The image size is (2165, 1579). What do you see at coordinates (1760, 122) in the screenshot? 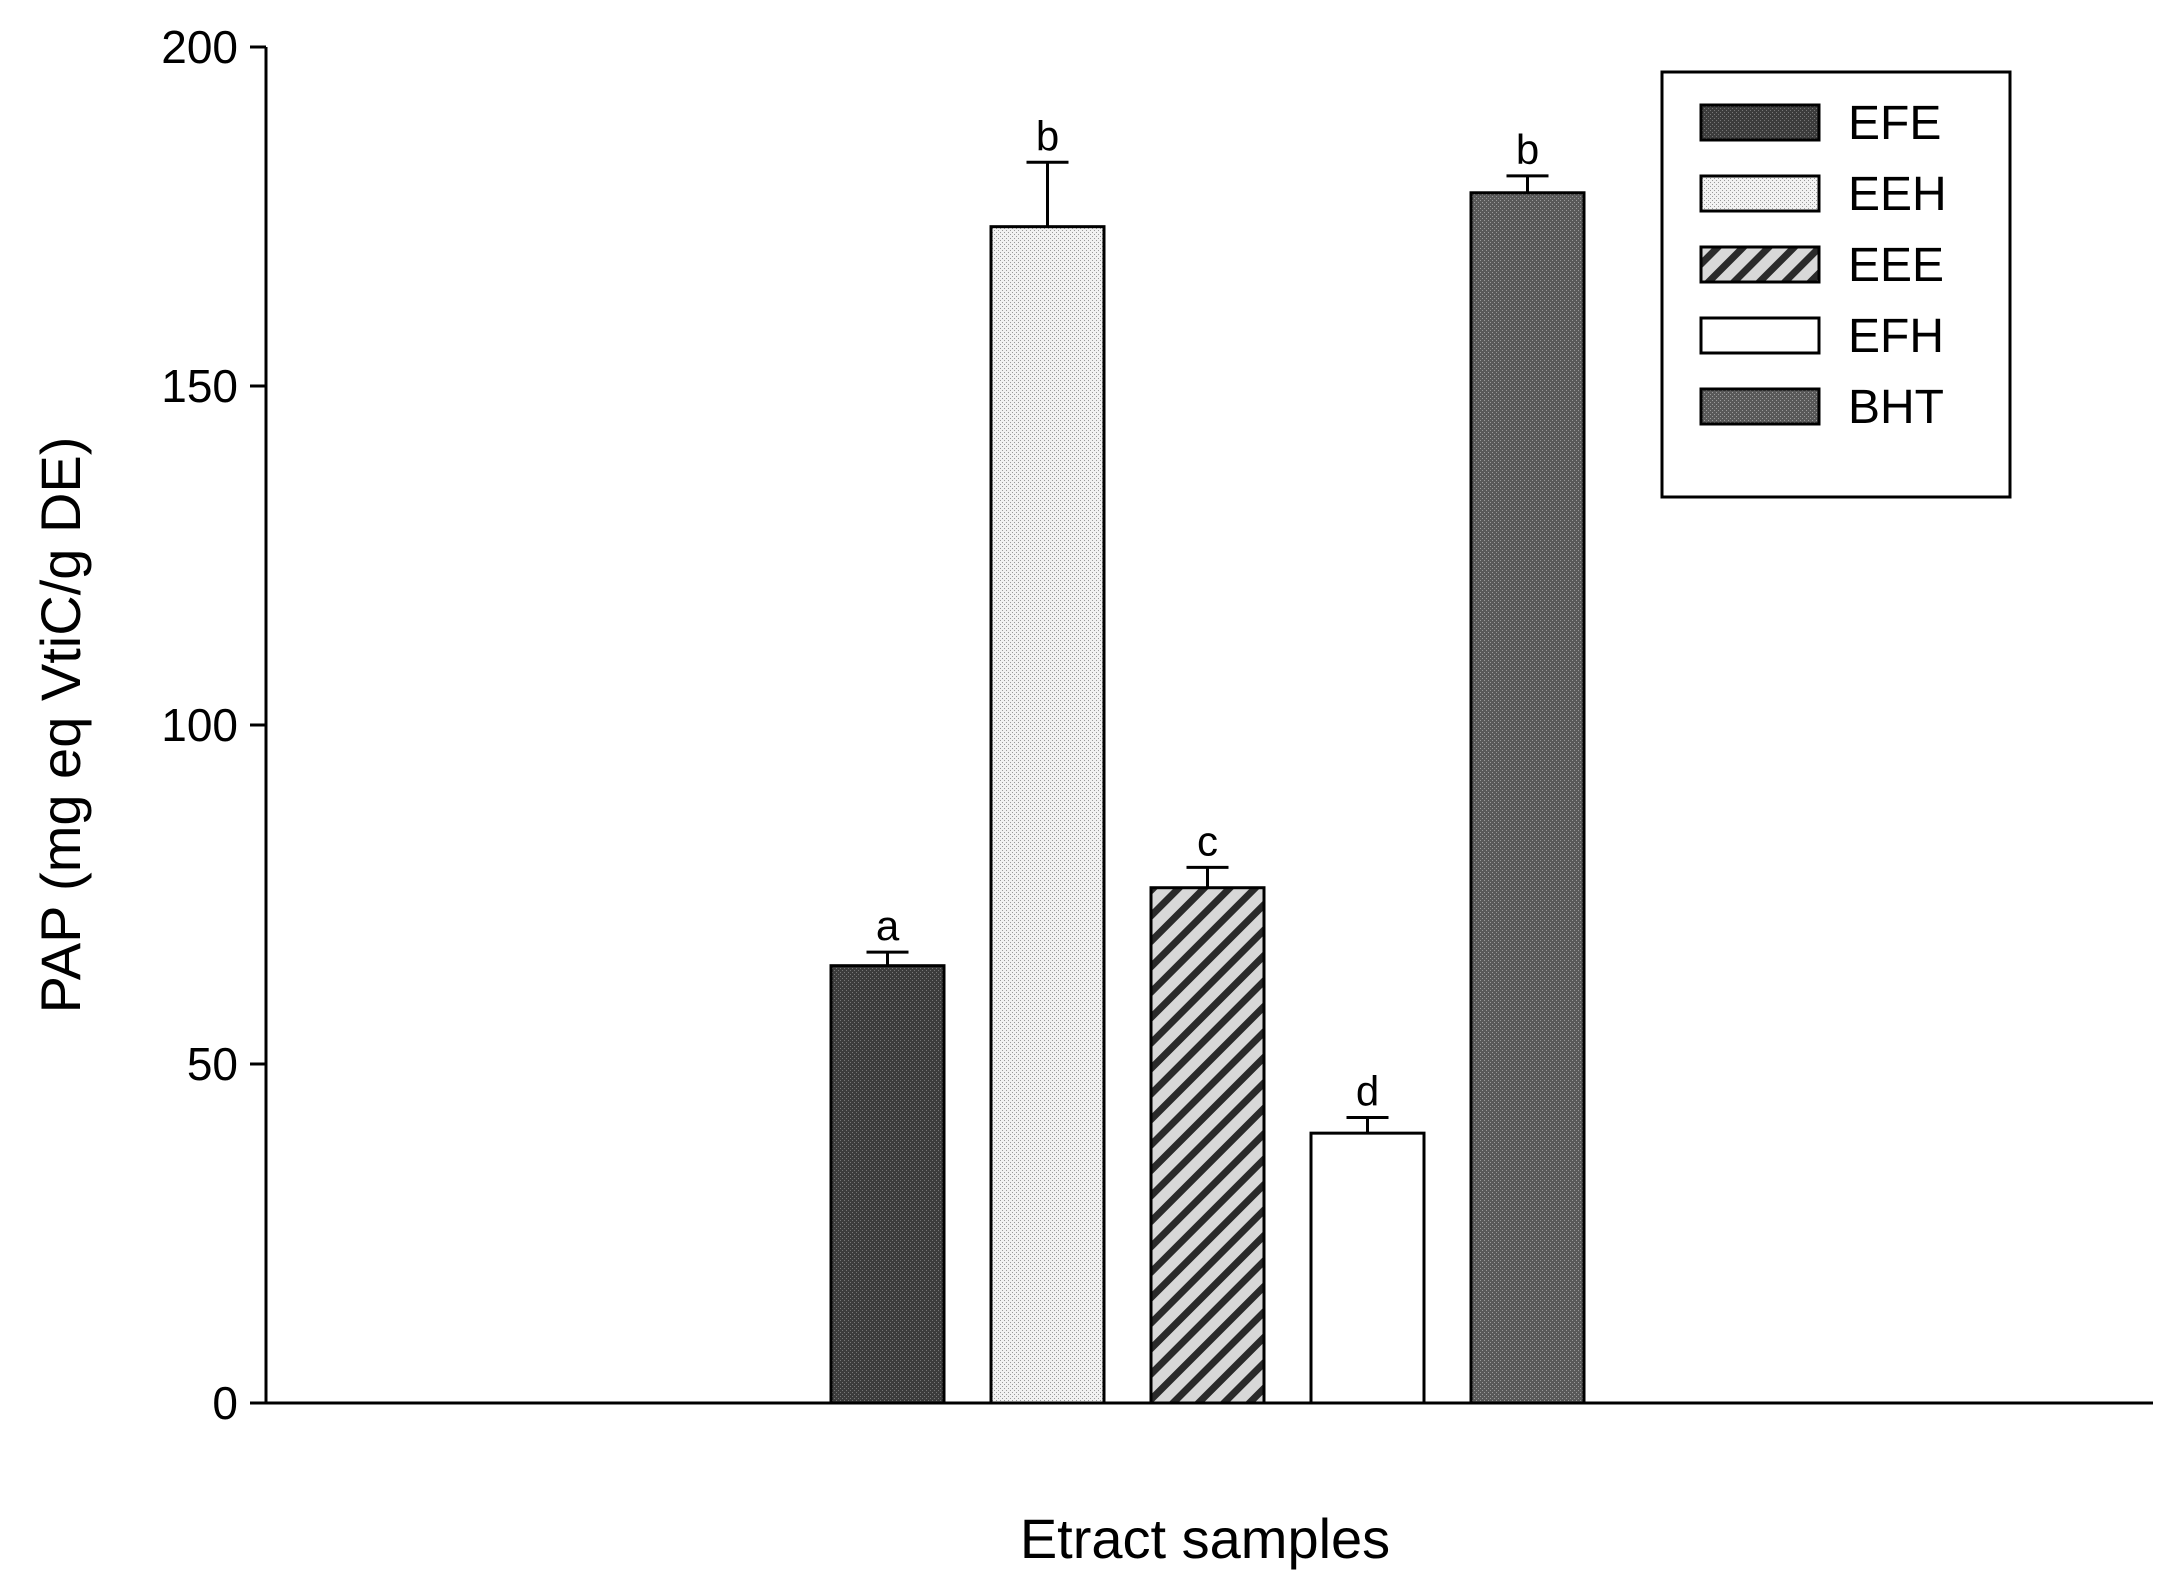
I see `legend-swatch-efe` at bounding box center [1760, 122].